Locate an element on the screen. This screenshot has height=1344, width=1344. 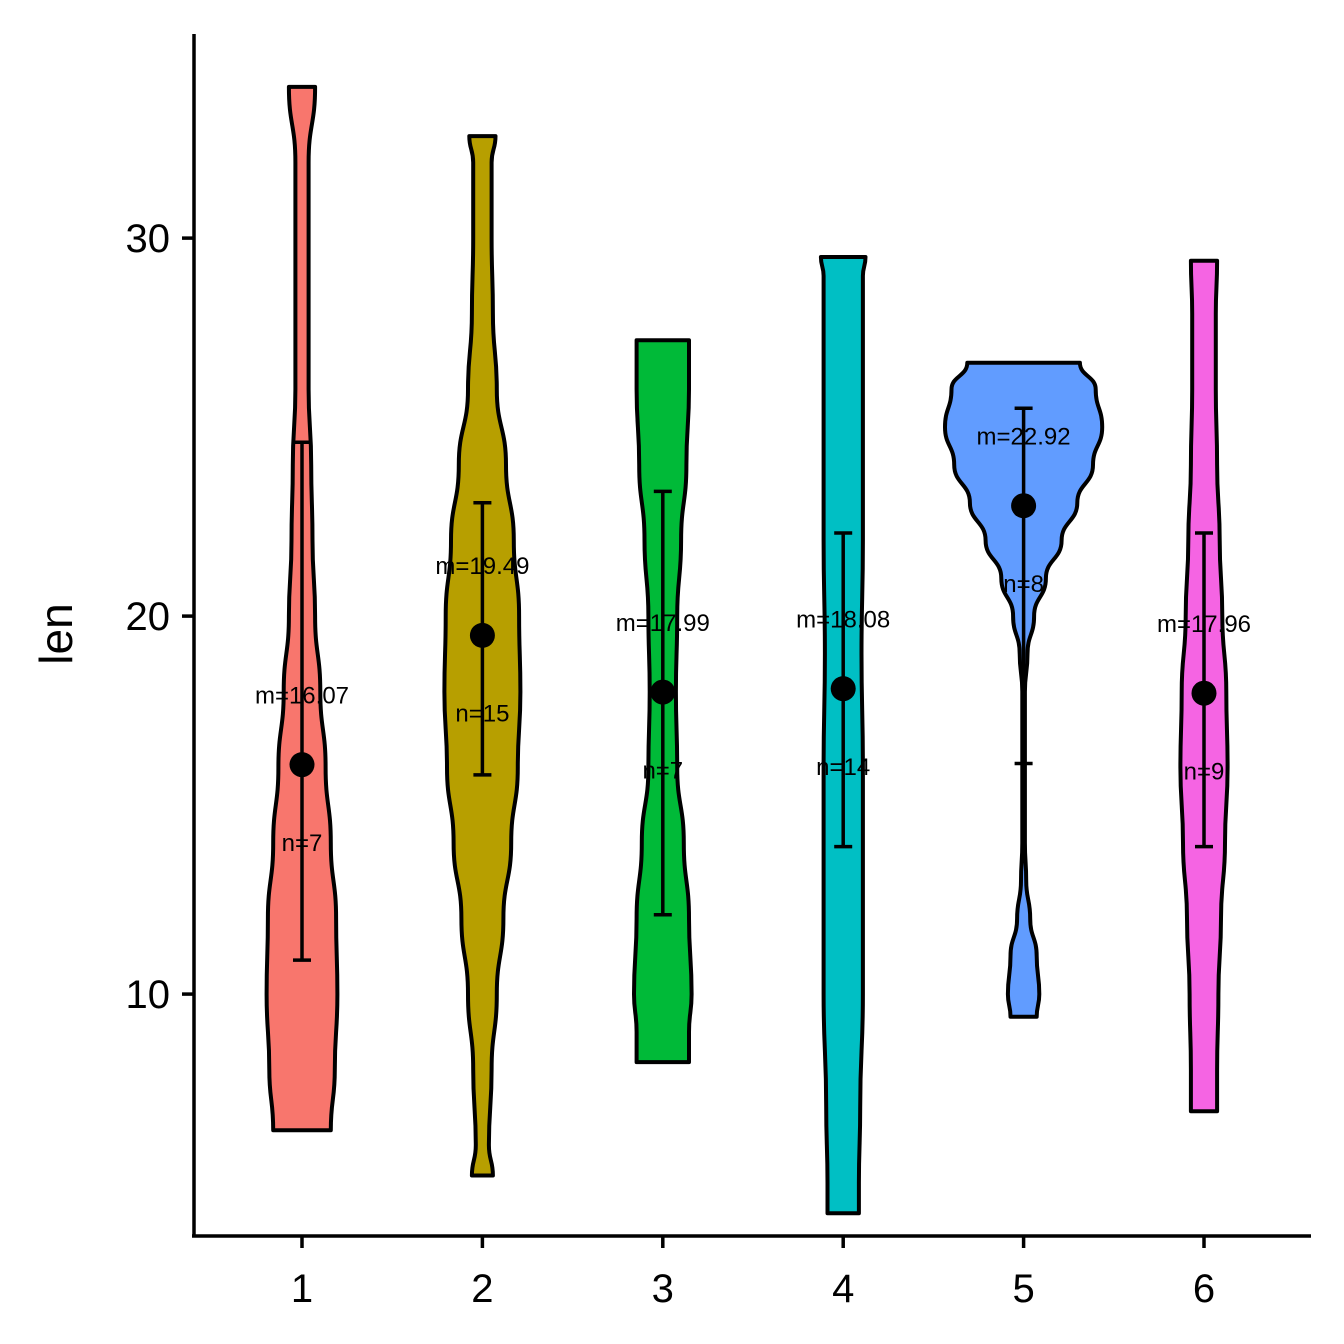
mean-label-2: m=19.49 is located at coordinates (482, 566).